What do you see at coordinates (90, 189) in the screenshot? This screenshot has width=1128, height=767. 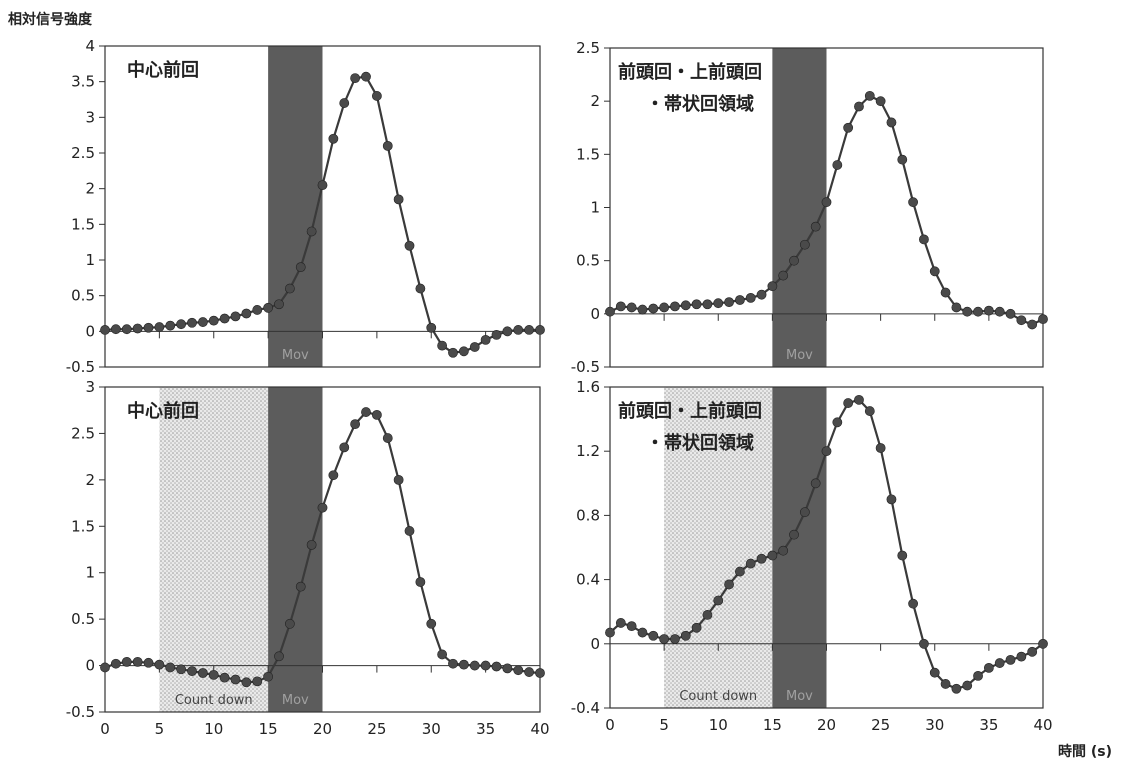 I see `y-tick-label: 2` at bounding box center [90, 189].